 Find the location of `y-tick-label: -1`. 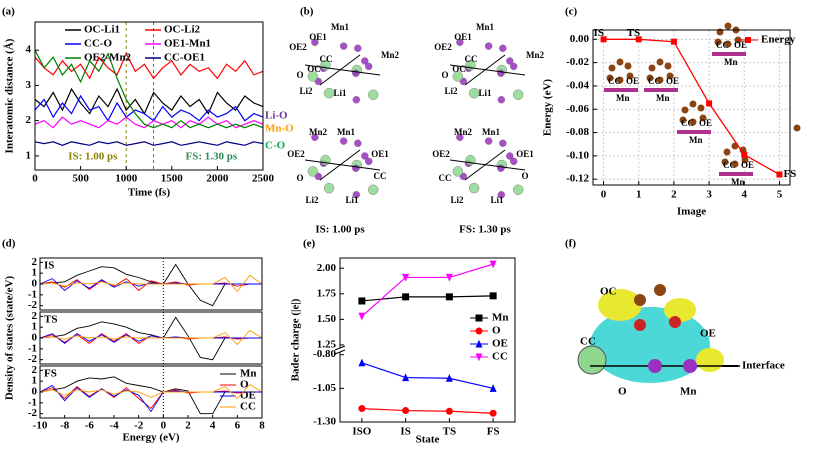

y-tick-label: -1 is located at coordinates (32, 402).